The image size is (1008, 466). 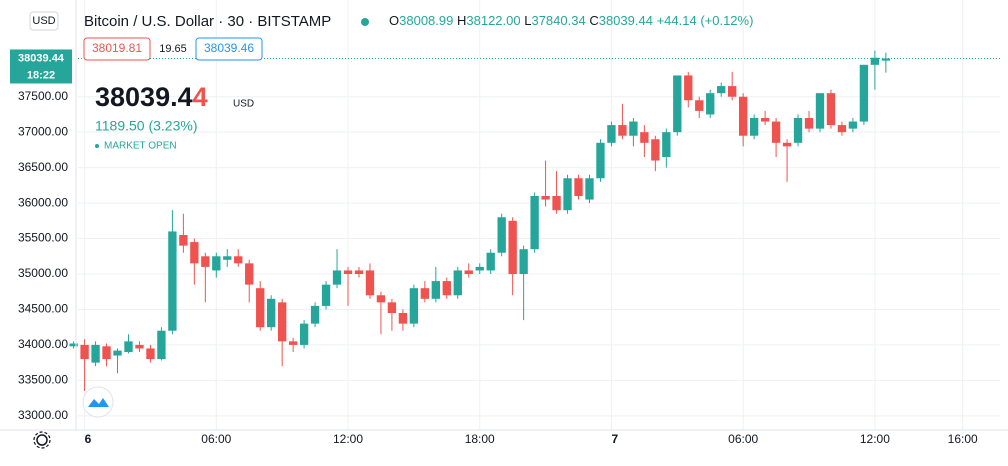 I want to click on status-dot, so click(x=365, y=22).